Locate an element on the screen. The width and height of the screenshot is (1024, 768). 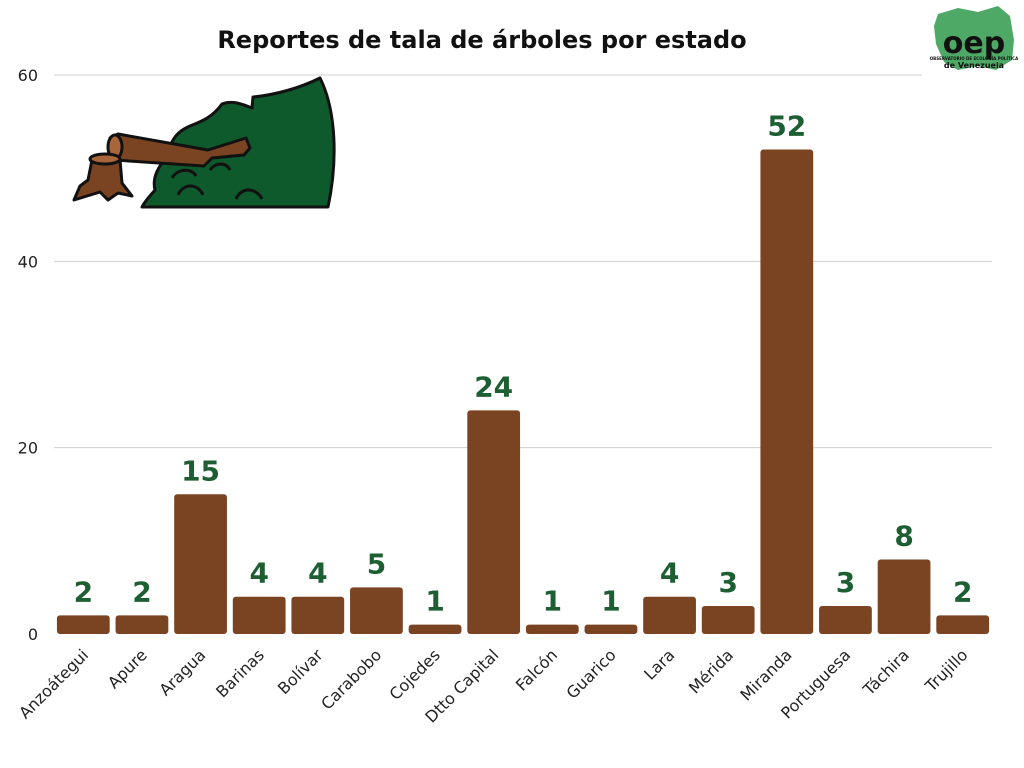
y-tick-label: 0 is located at coordinates (33, 634).